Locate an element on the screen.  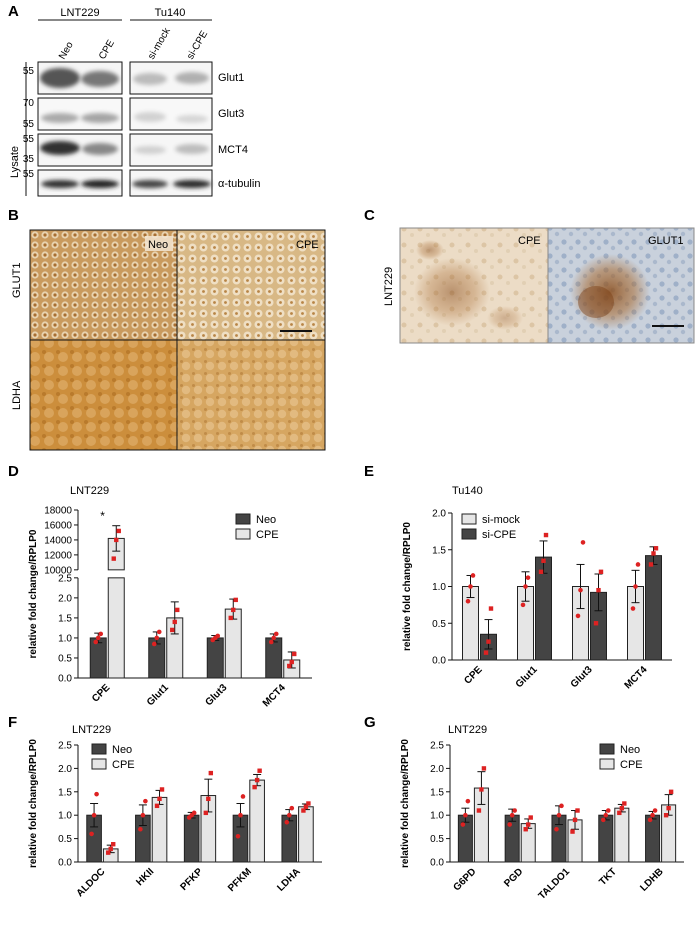
blot-row-glut3: Glut3 70 55 is located at coordinates (133, 114).